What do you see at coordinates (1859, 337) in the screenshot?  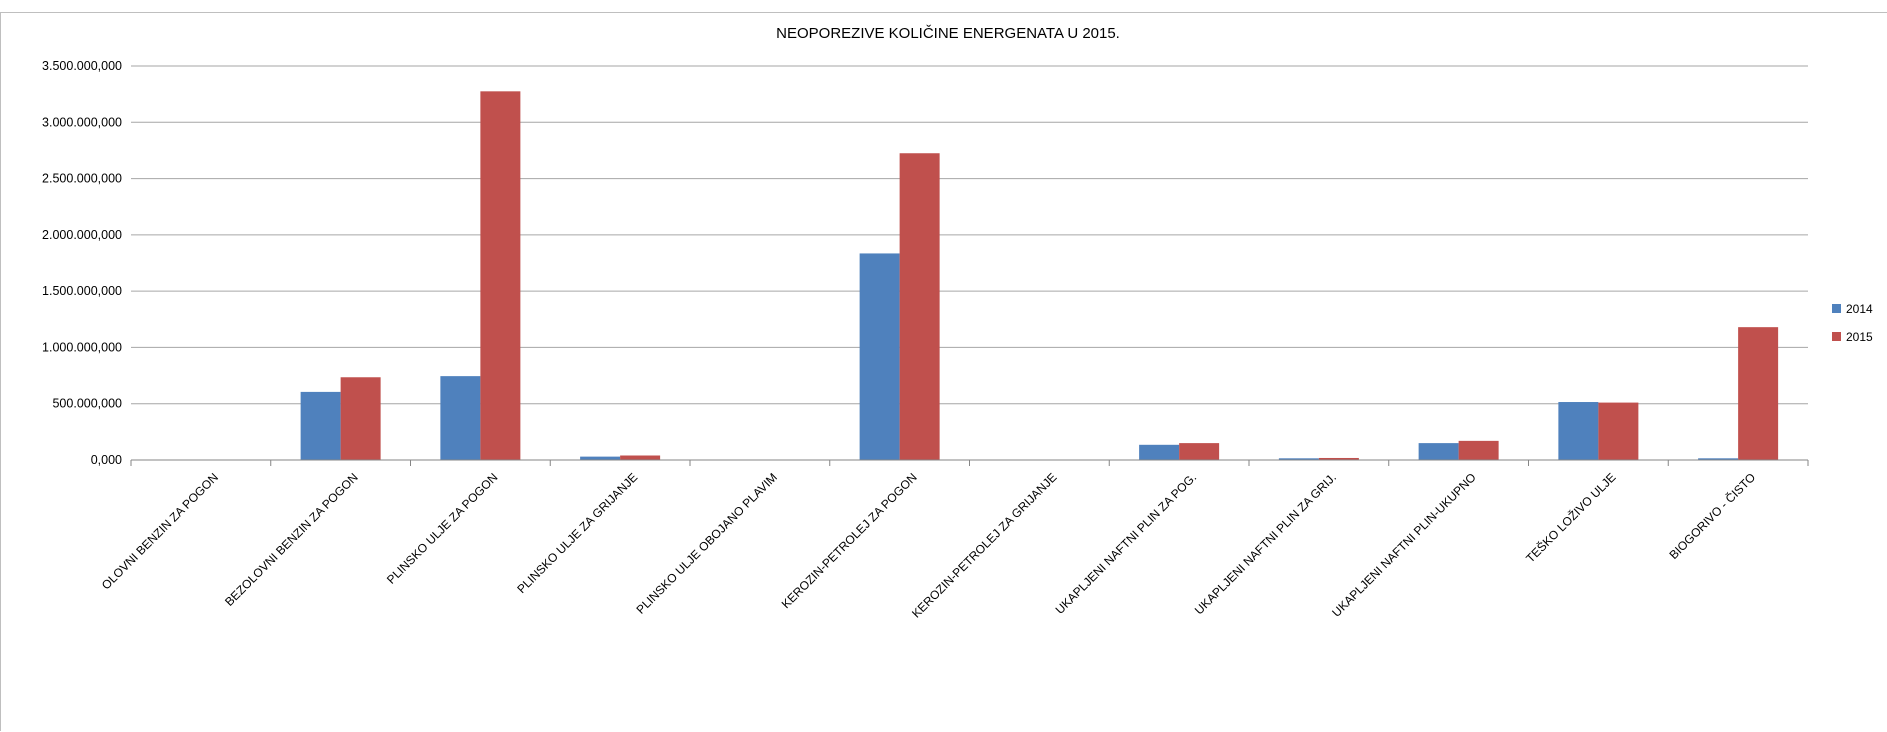 I see `legend-label-2015: 2015` at bounding box center [1859, 337].